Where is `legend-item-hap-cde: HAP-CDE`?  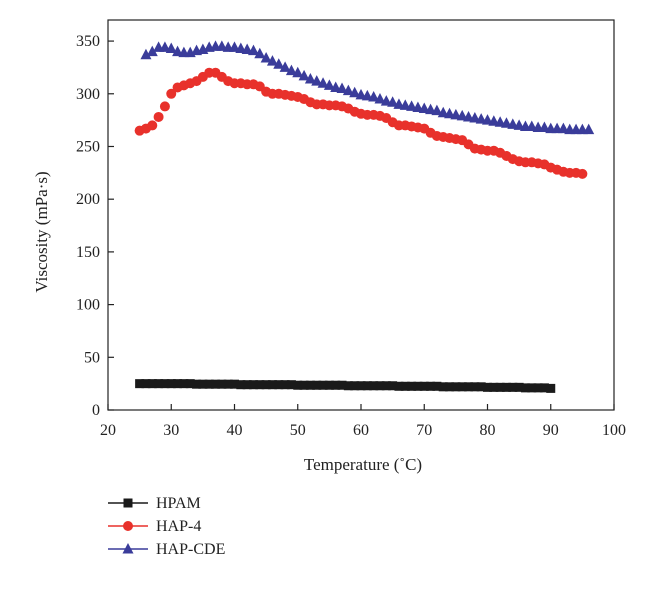
legend-item-hap-cde: HAP-CDE is located at coordinates (166, 549).